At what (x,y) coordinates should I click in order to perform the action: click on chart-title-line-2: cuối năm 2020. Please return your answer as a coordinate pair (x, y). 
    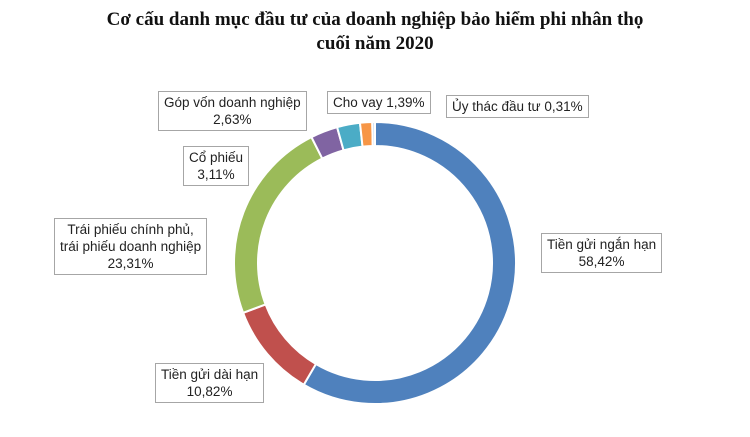
    Looking at the image, I should click on (375, 43).